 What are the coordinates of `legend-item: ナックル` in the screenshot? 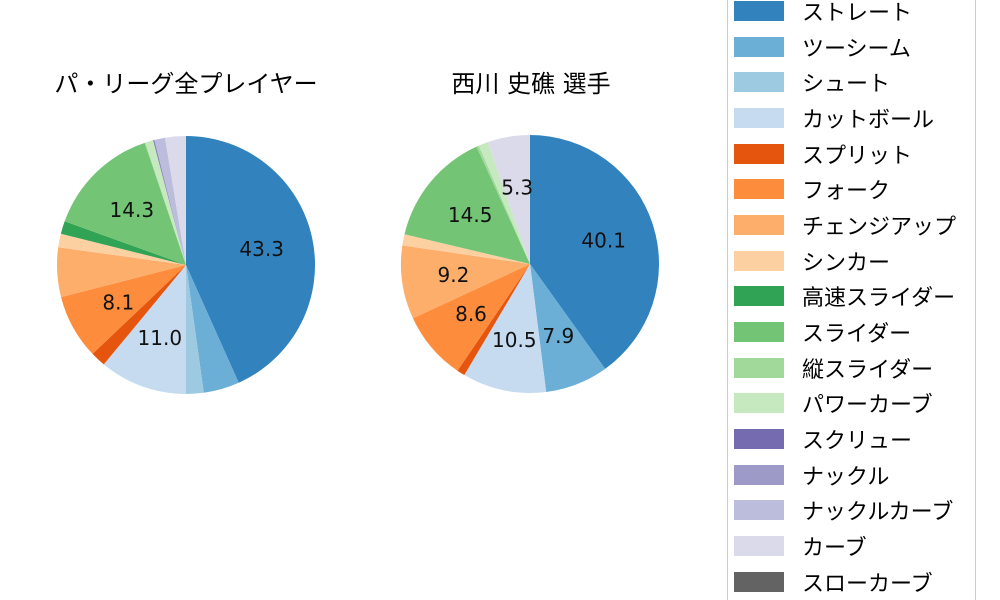 It's located at (854, 475).